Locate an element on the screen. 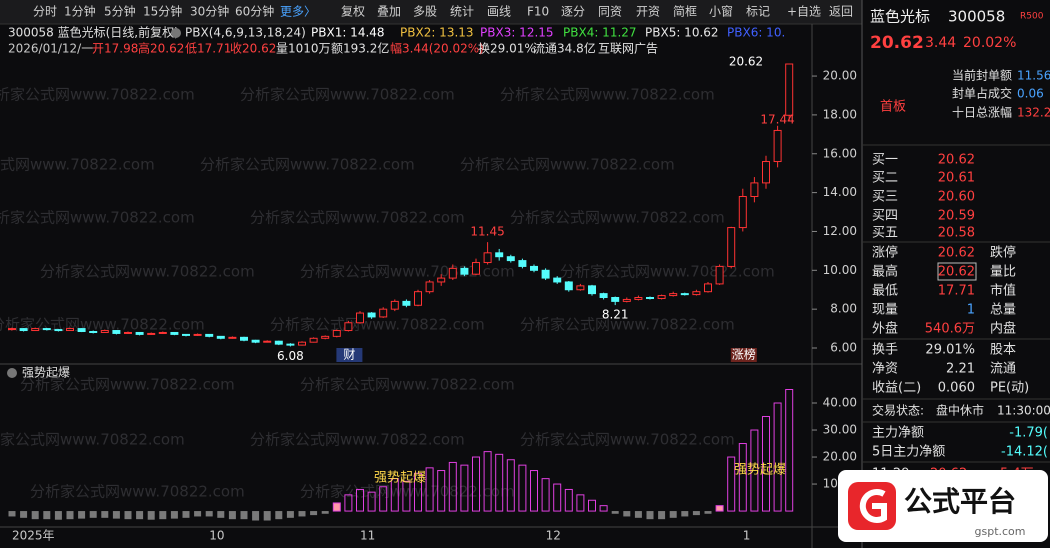  period-tab: 5分钟 is located at coordinates (120, 11).